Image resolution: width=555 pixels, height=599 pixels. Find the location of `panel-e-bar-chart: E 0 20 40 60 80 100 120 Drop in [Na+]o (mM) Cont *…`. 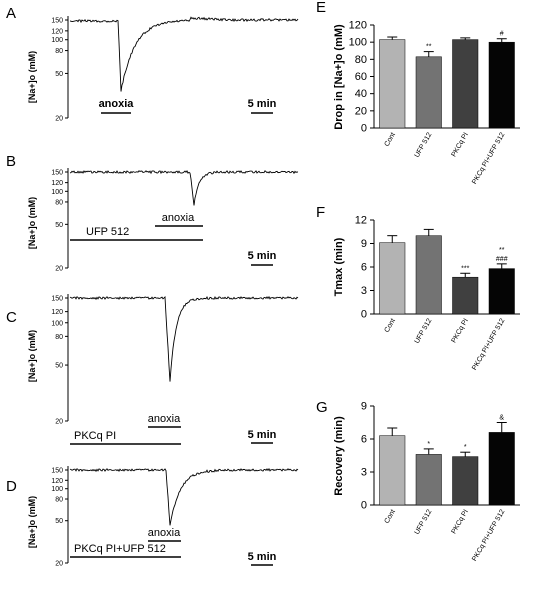

panel-e-bar-chart: E 0 20 40 60 80 100 120 Drop in [Na+]o (mM) Cont *… is located at coordinates (418, 93).